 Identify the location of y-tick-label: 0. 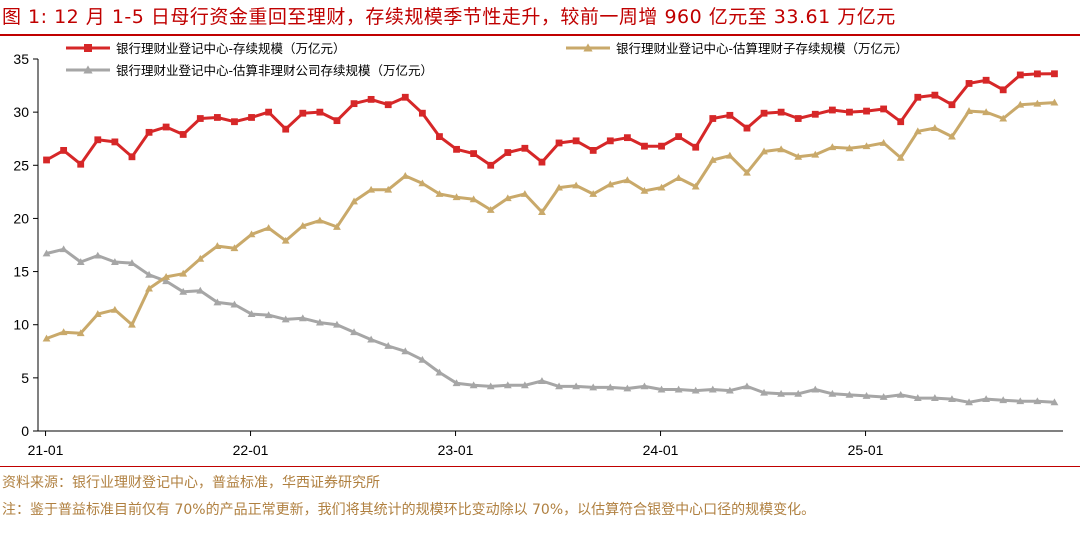
(25, 431).